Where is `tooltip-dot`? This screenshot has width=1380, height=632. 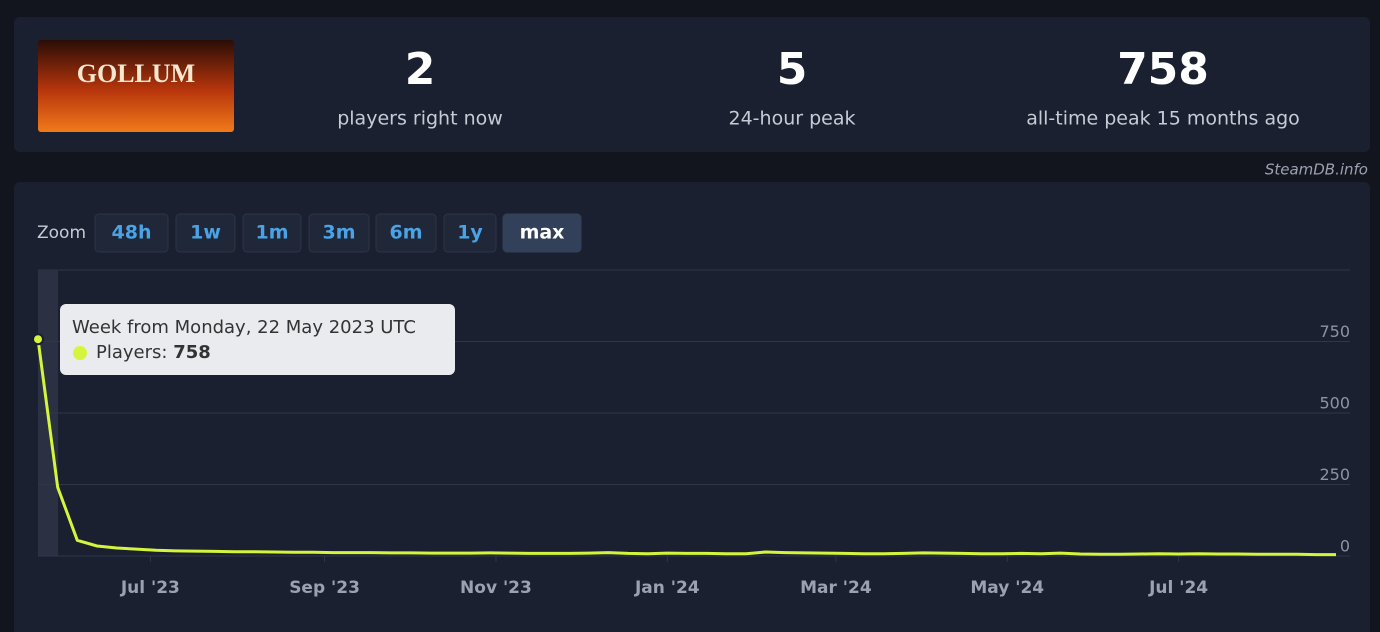
tooltip-dot is located at coordinates (80, 353).